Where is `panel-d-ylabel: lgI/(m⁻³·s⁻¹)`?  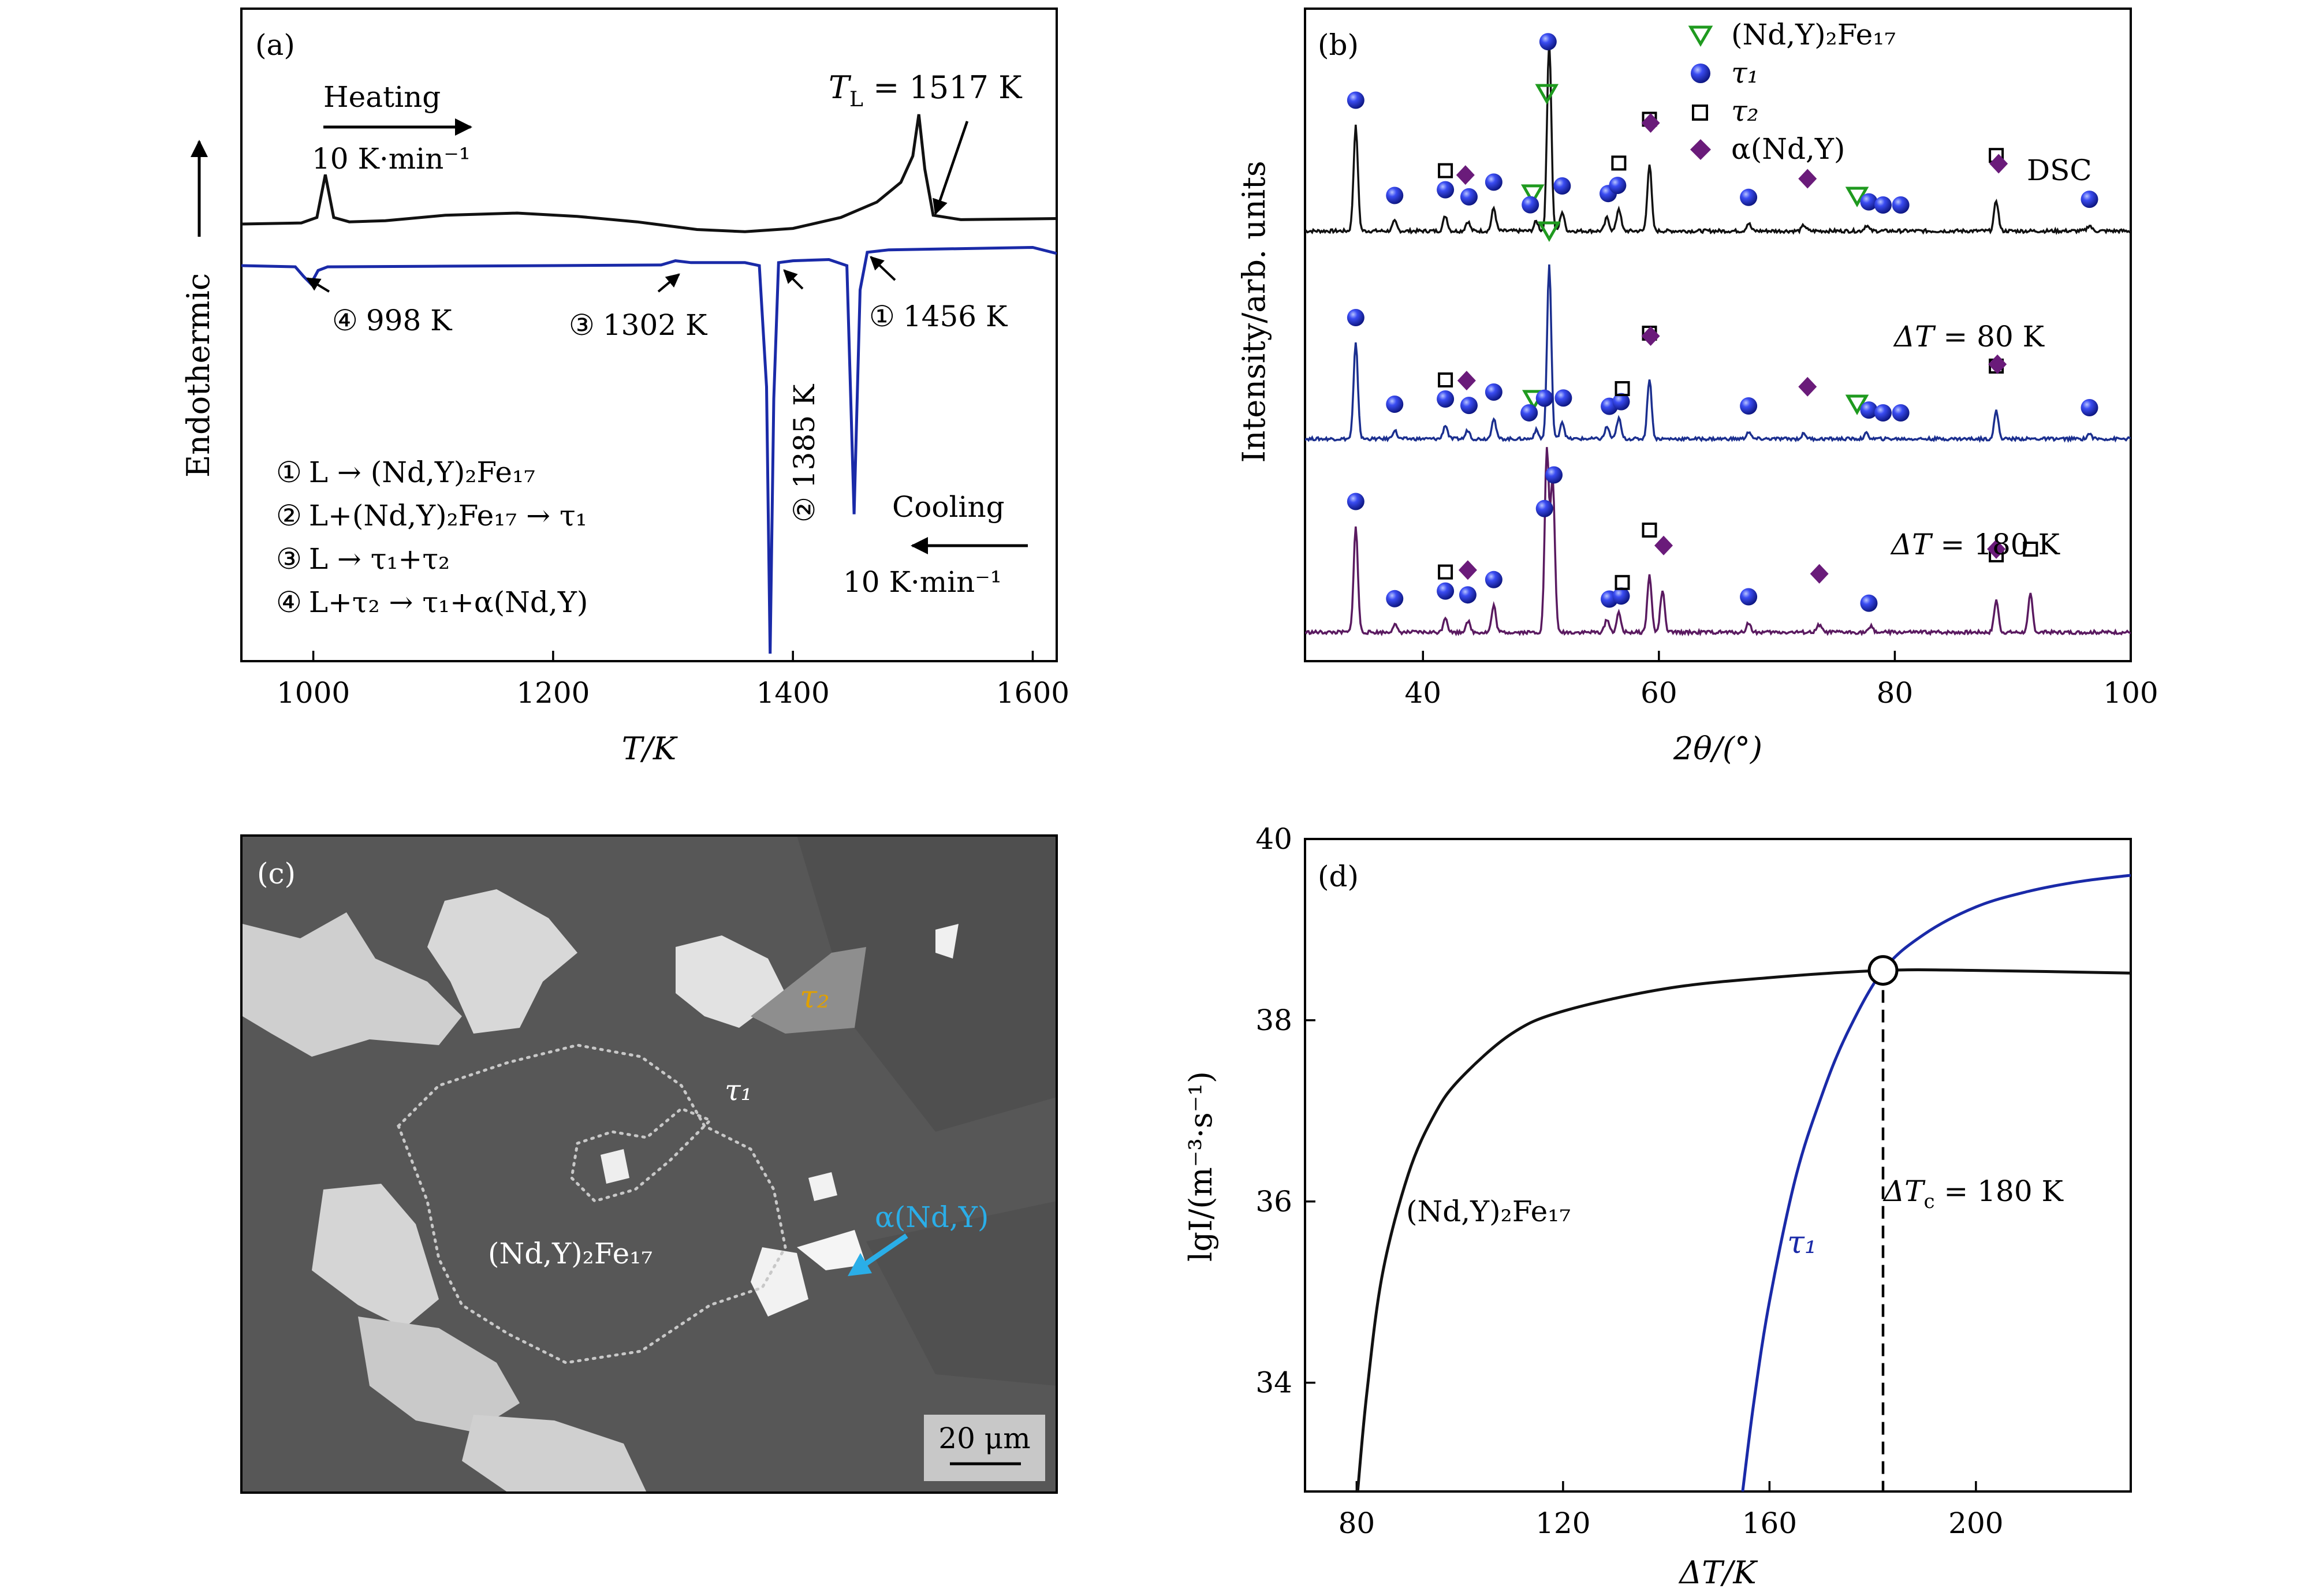 panel-d-ylabel: lgI/(m⁻³·s⁻¹) is located at coordinates (1201, 1166).